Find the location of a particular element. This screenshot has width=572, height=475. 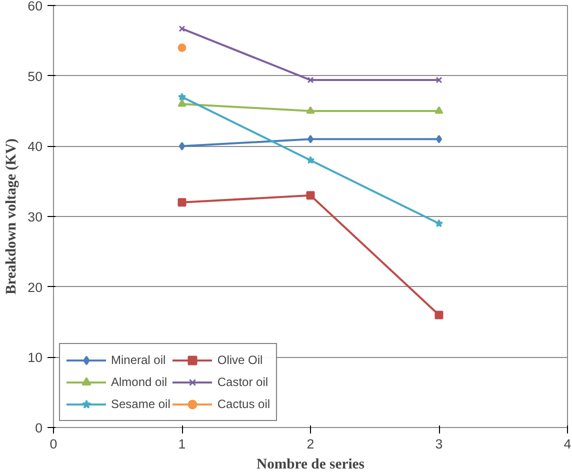

y-tick-label: 50 is located at coordinates (35, 76).